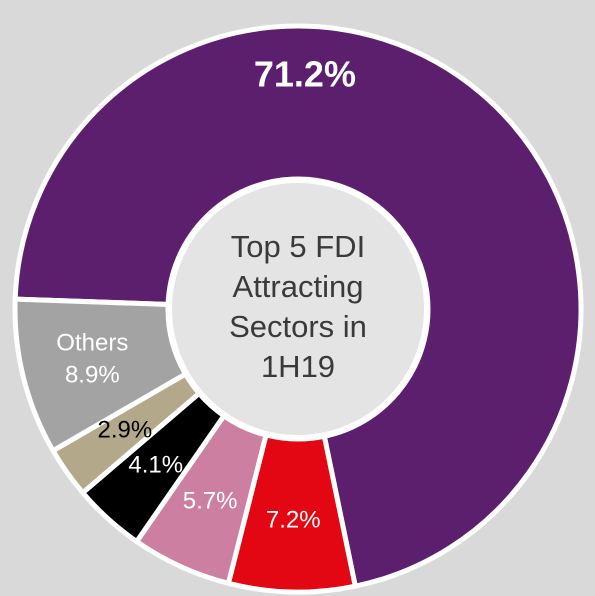 This screenshot has height=596, width=595. Describe the element at coordinates (125, 430) in the screenshot. I see `value-label: 2.9%` at that location.